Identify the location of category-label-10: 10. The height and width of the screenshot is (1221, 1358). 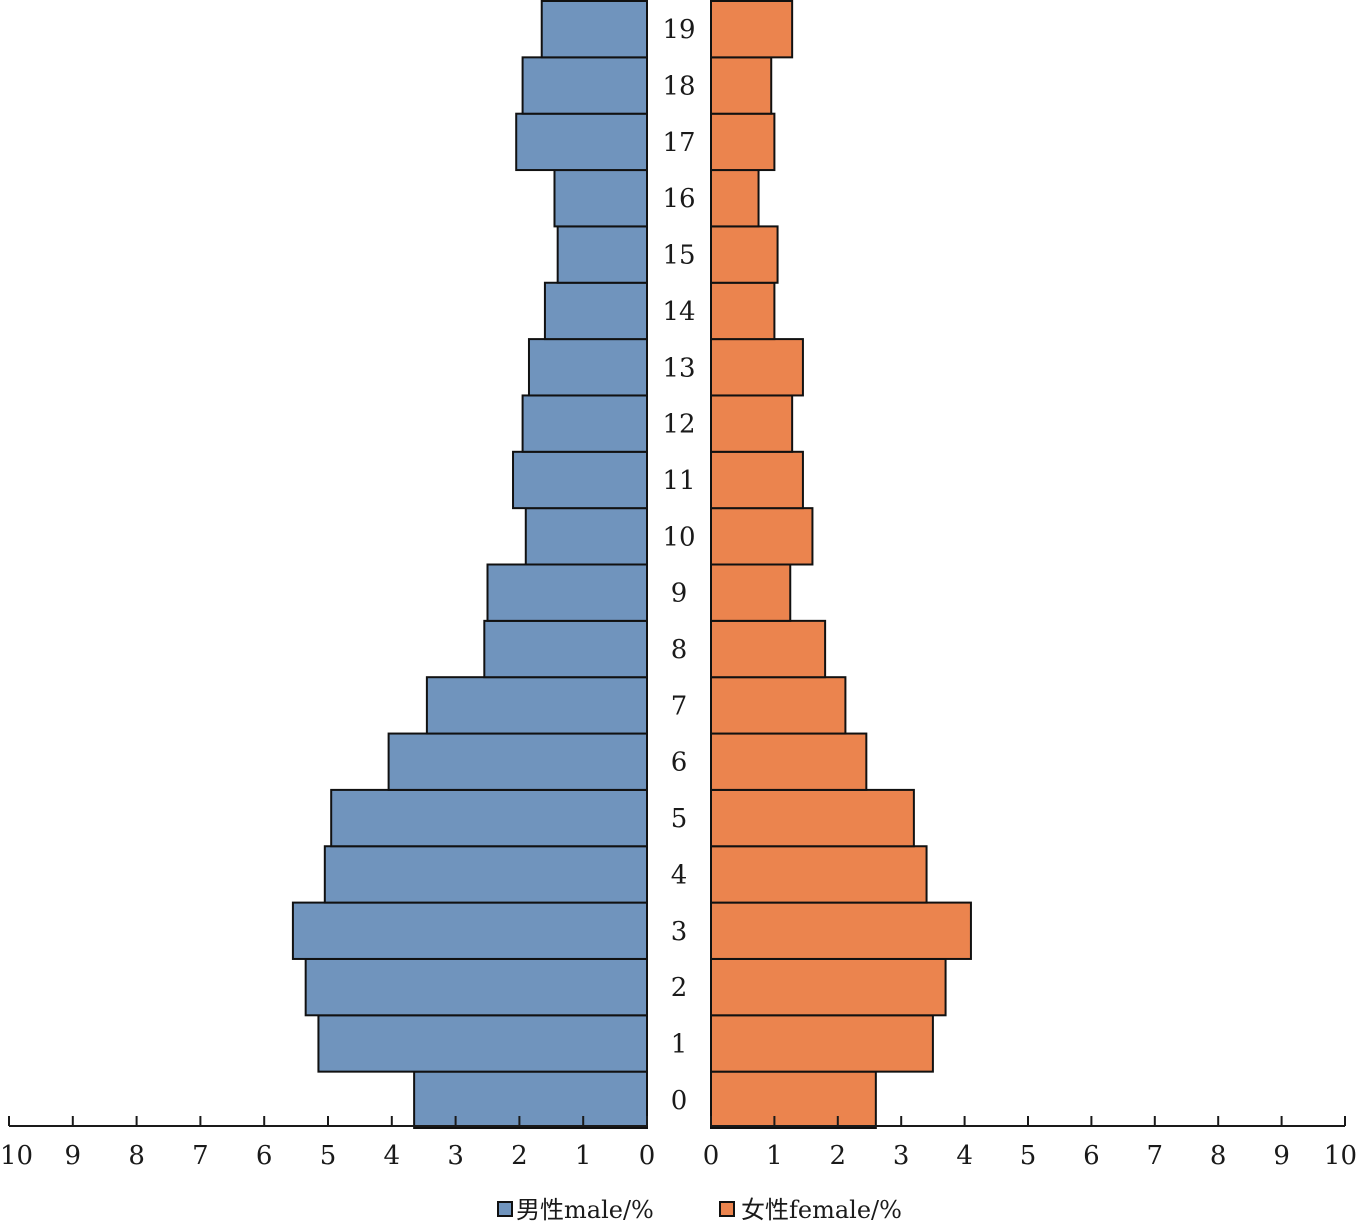
(678, 537).